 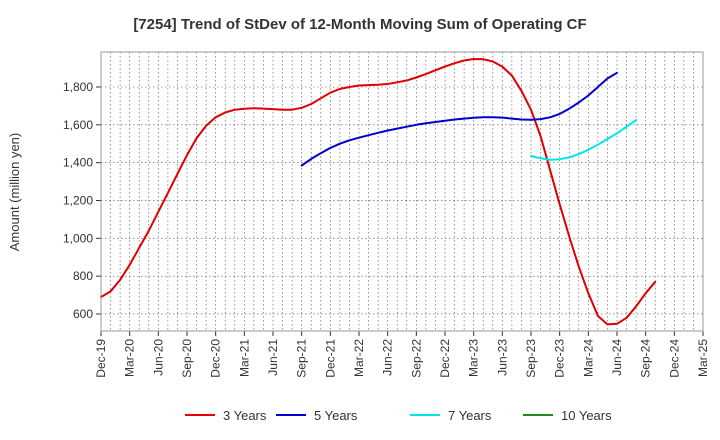 What do you see at coordinates (101, 358) in the screenshot?
I see `x-tick-label: Dec-19` at bounding box center [101, 358].